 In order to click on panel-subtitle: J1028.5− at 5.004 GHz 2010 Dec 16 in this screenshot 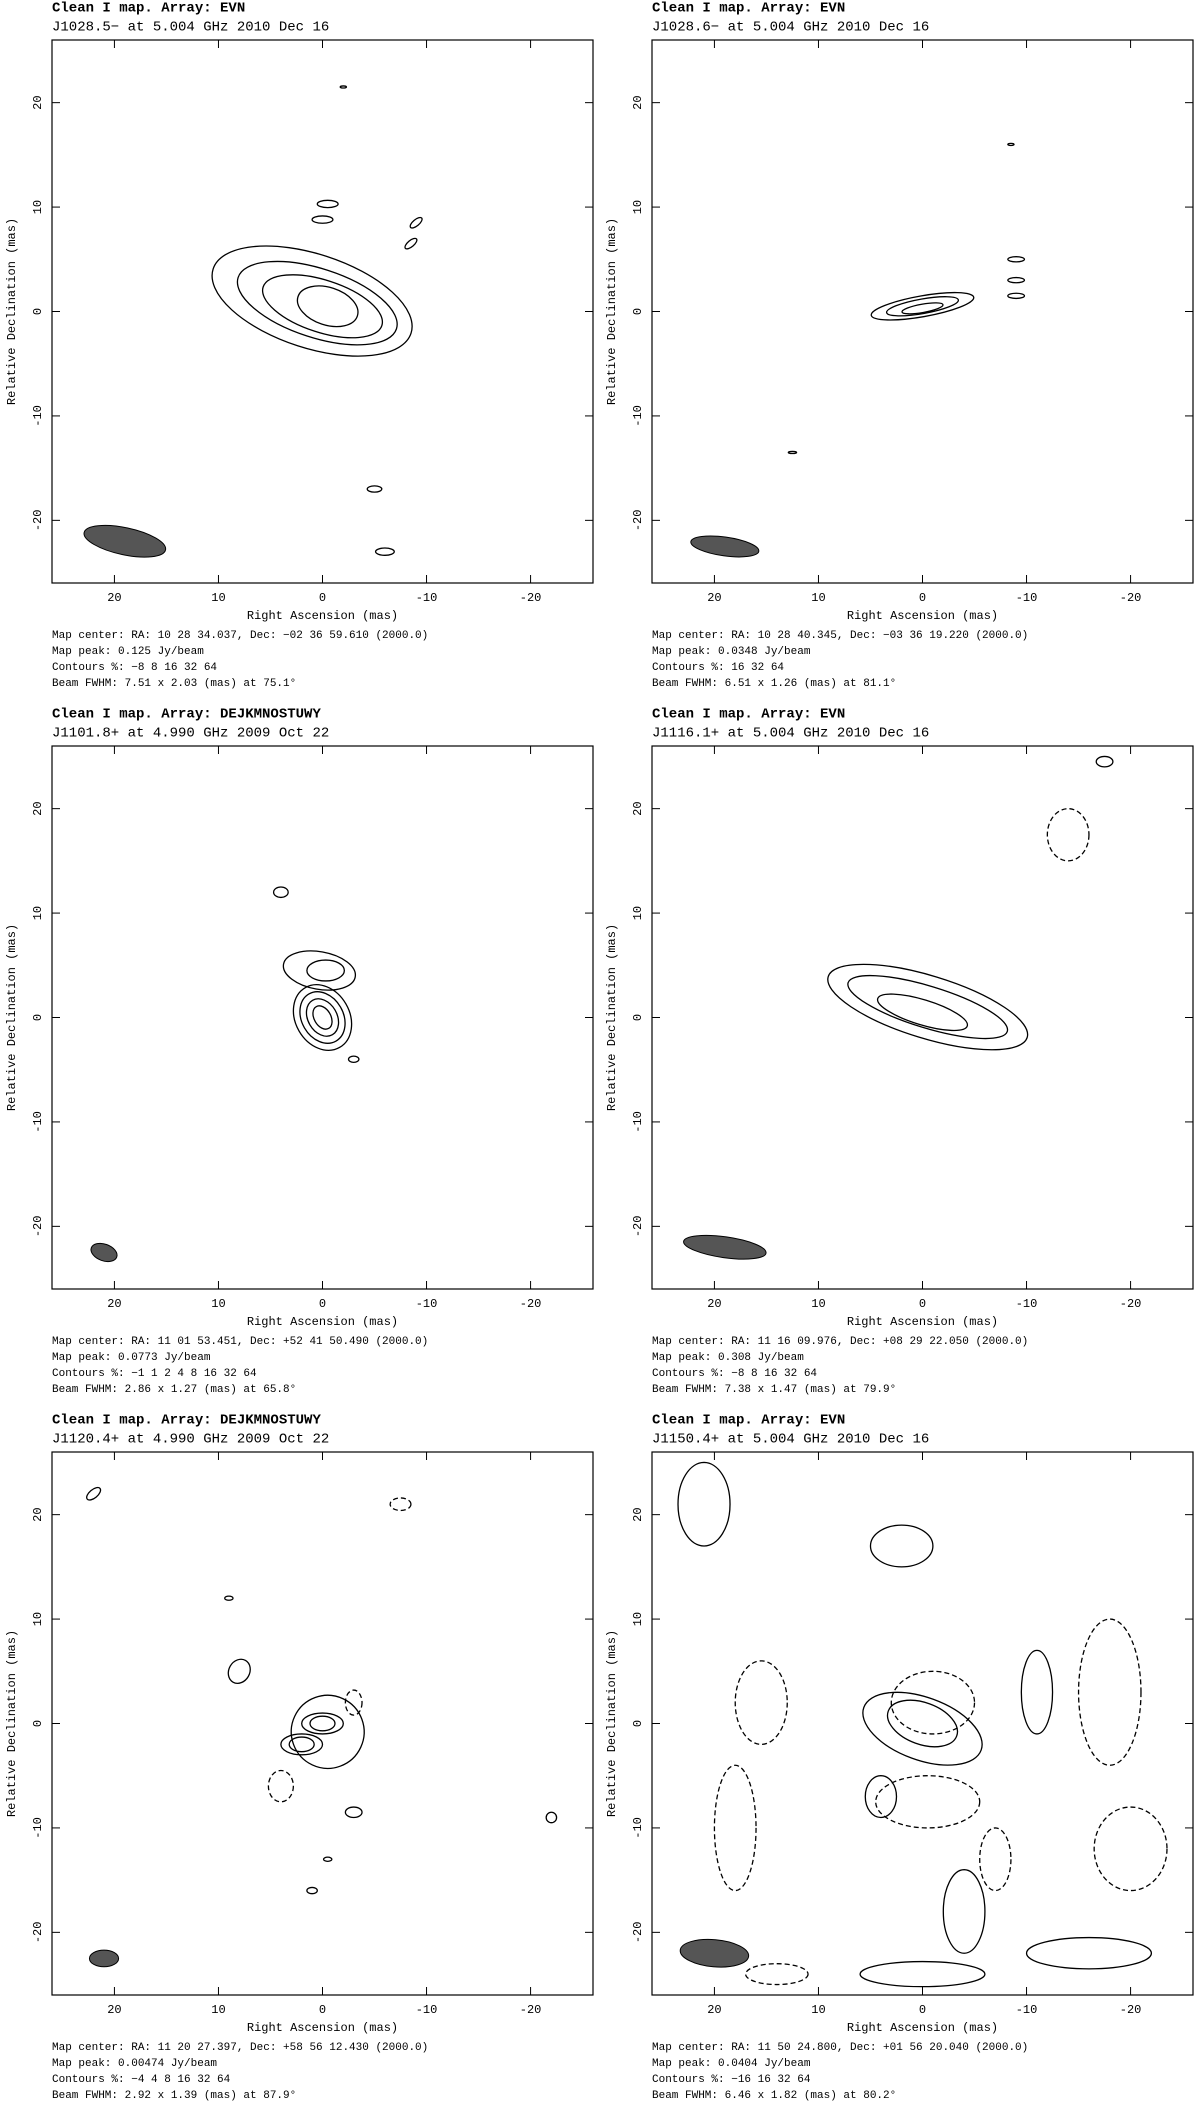, I will do `click(190, 28)`.